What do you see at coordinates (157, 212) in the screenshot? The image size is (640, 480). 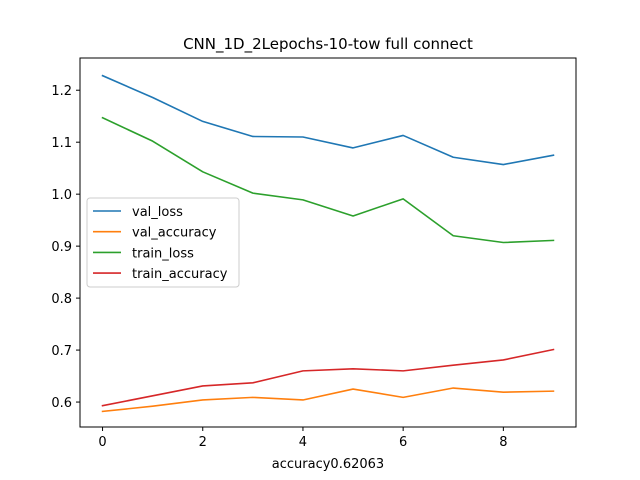 I see `legend-label: val_loss` at bounding box center [157, 212].